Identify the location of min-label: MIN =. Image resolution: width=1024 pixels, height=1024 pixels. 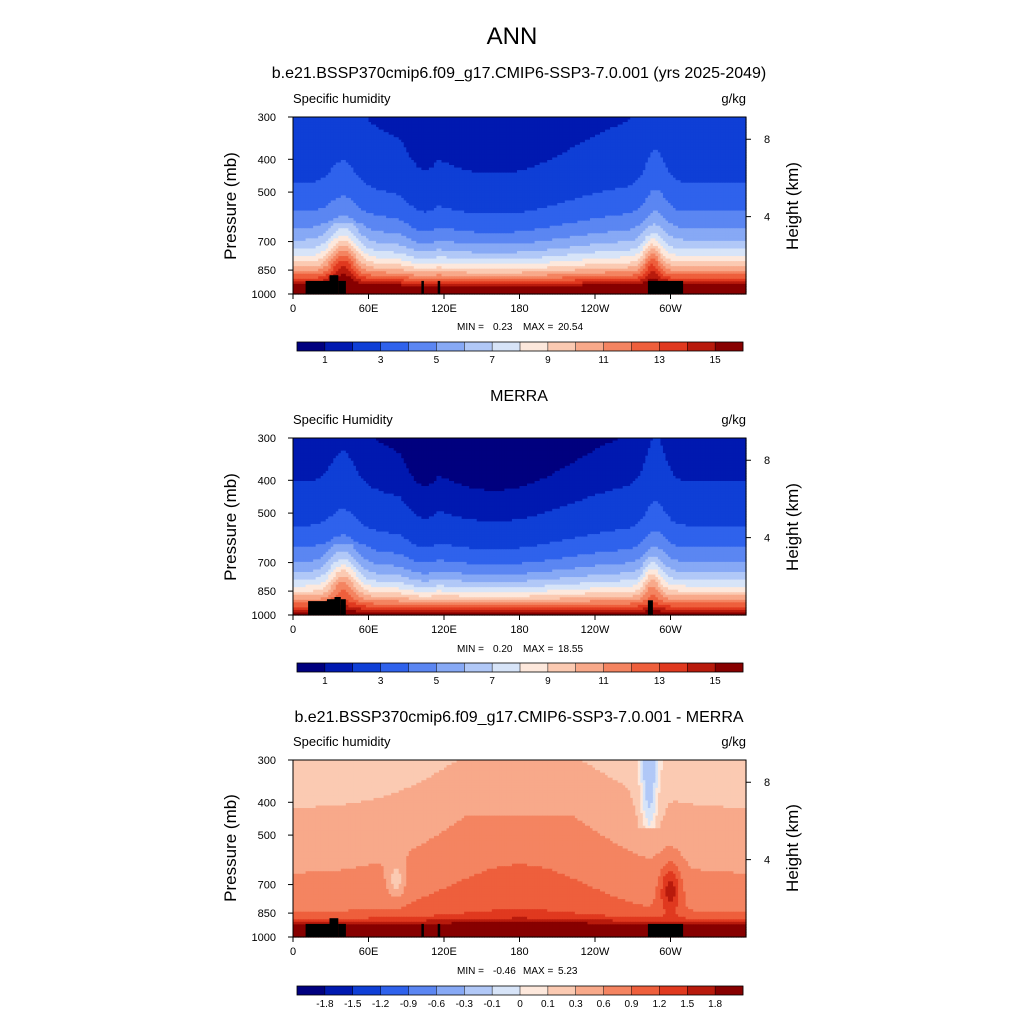
(470, 327).